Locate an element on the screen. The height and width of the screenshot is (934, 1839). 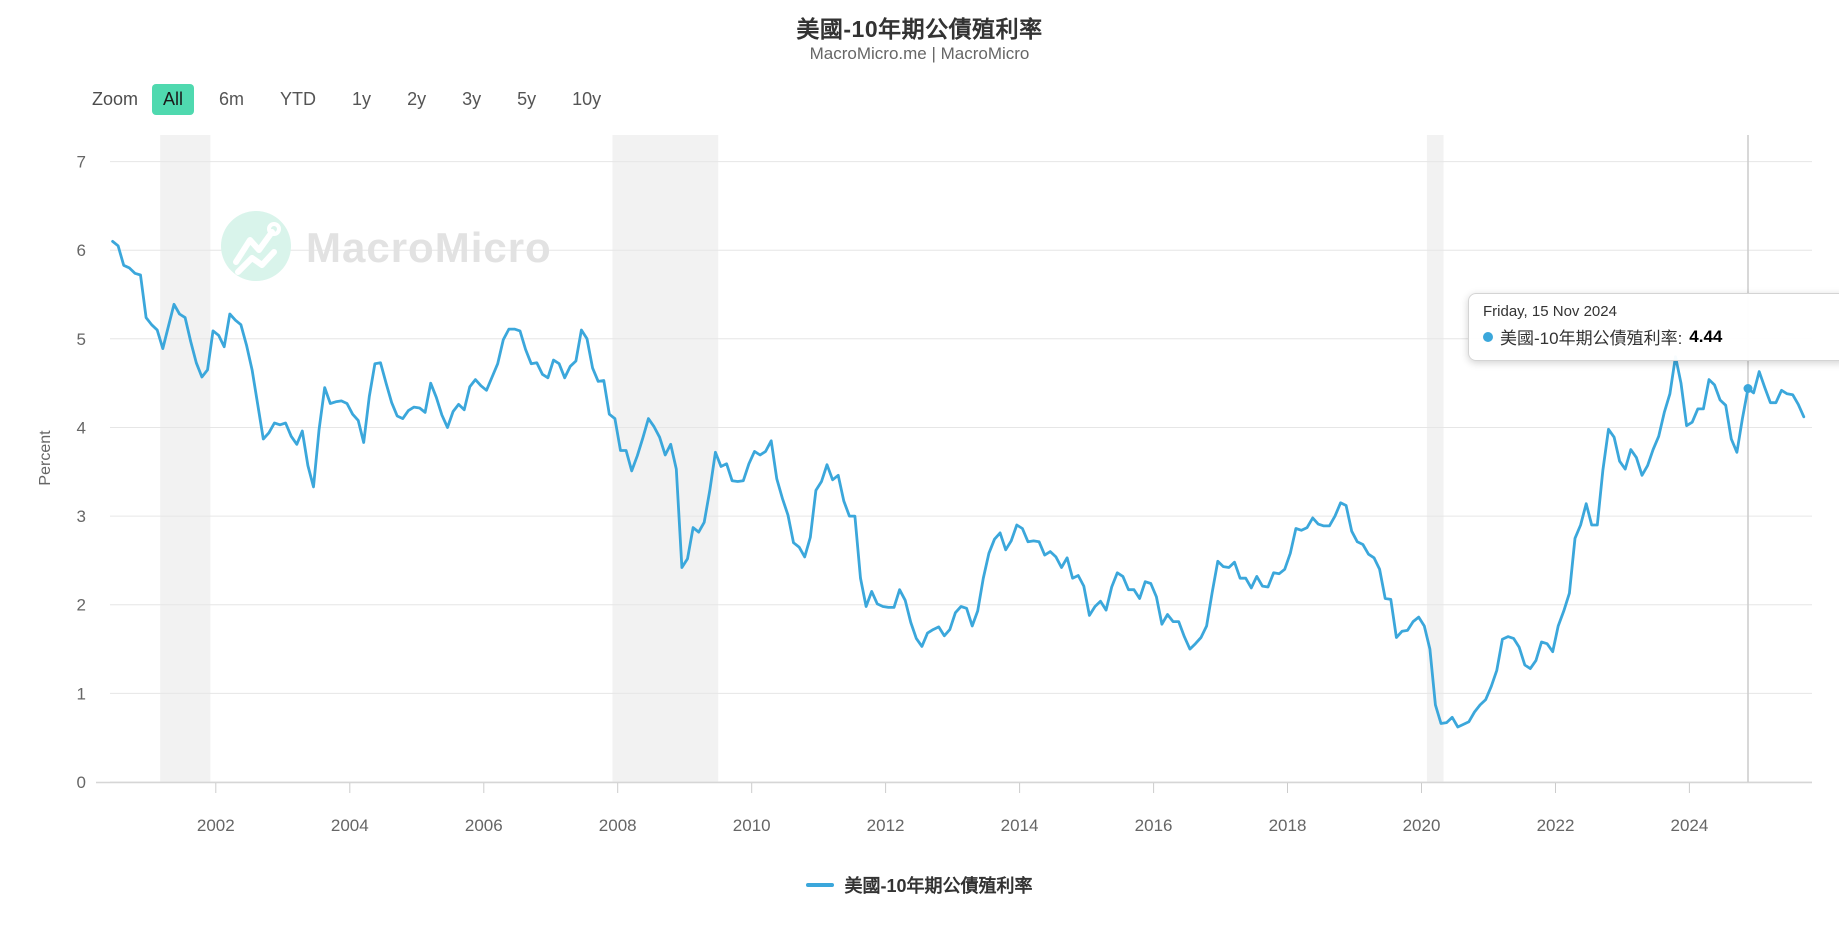
legend-item: 美國-10年期公債殖利率 is located at coordinates (919, 885).